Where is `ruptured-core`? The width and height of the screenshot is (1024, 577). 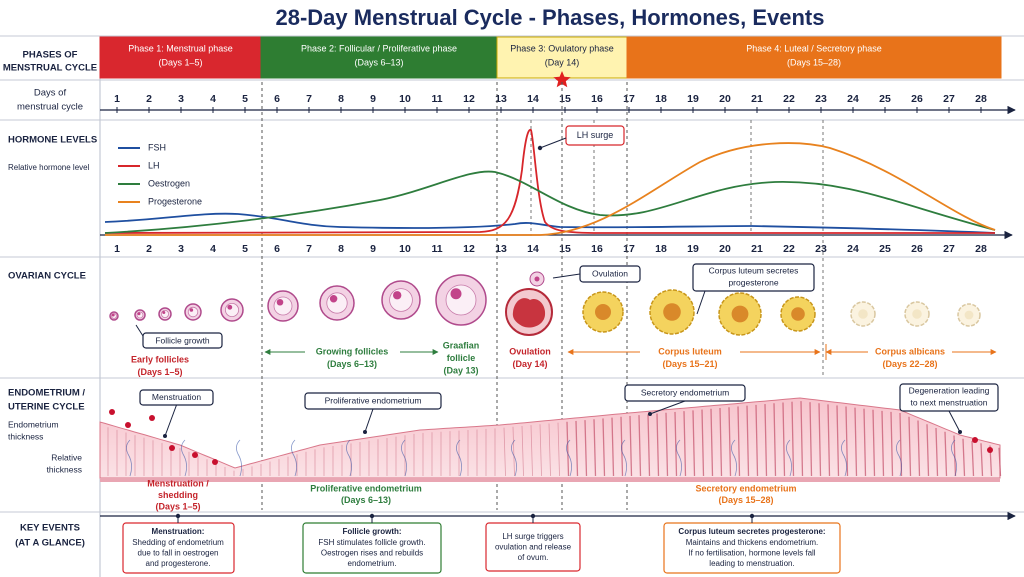 ruptured-core is located at coordinates (529, 313).